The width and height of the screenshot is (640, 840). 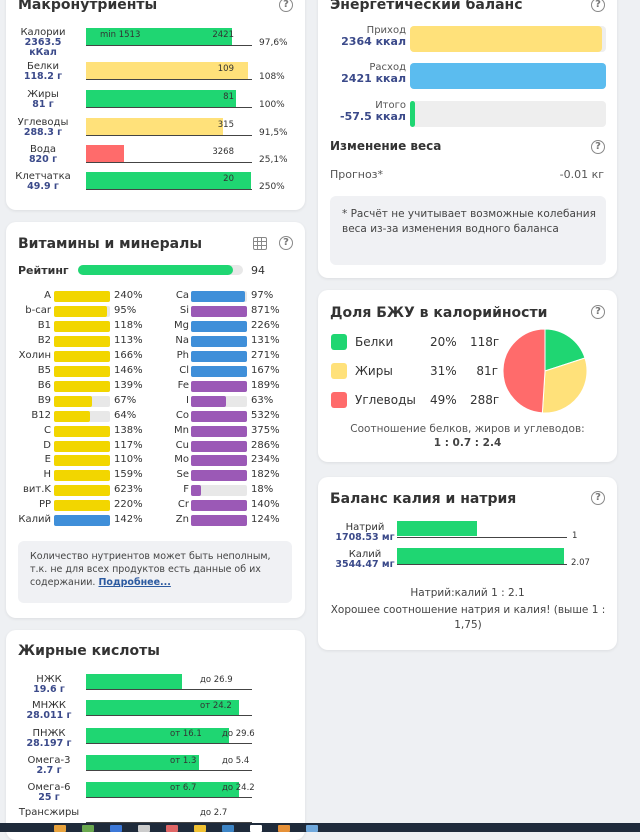 I want to click on potassium-label: Натрий 1708.53 мг, so click(x=365, y=533).